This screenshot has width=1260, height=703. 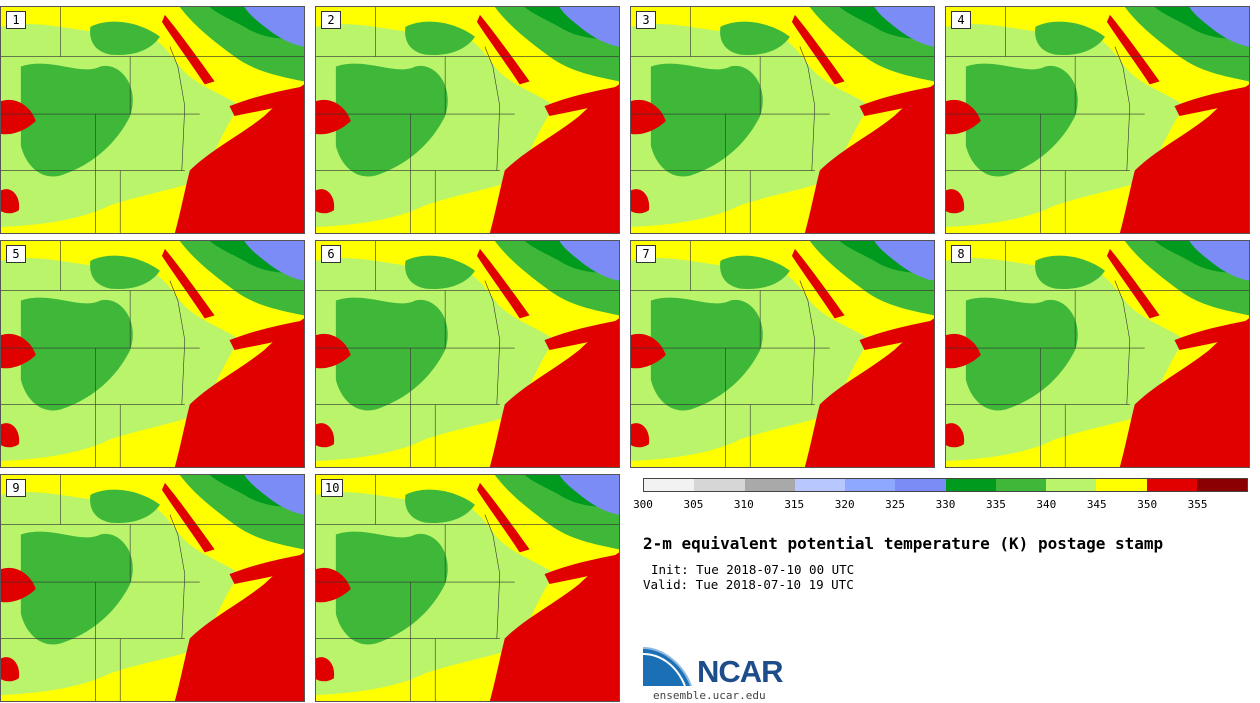 What do you see at coordinates (332, 488) in the screenshot?
I see `panel-number: 10` at bounding box center [332, 488].